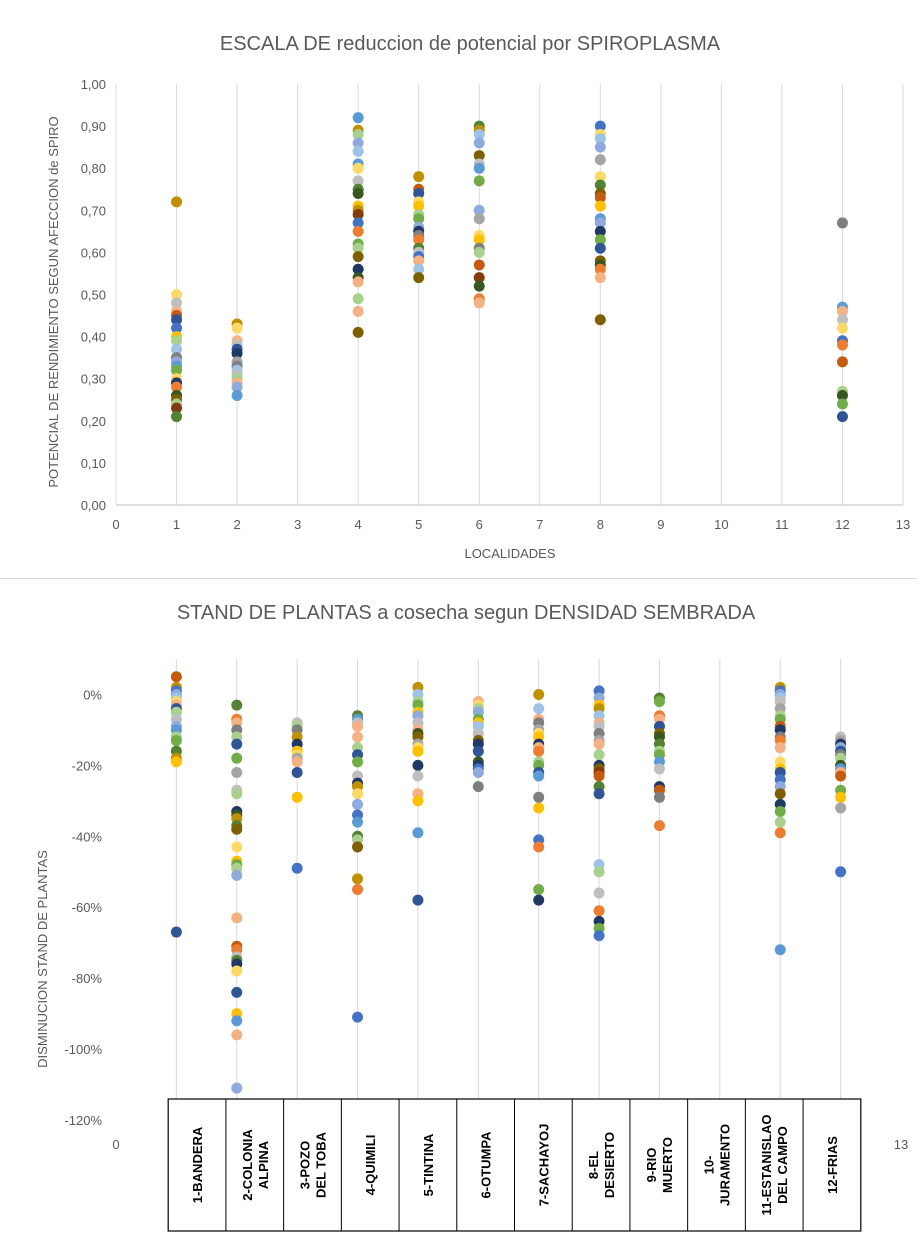 The width and height of the screenshot is (917, 1238). Describe the element at coordinates (717, 1165) in the screenshot. I see `category-label: 10-JURAMENTO` at that location.